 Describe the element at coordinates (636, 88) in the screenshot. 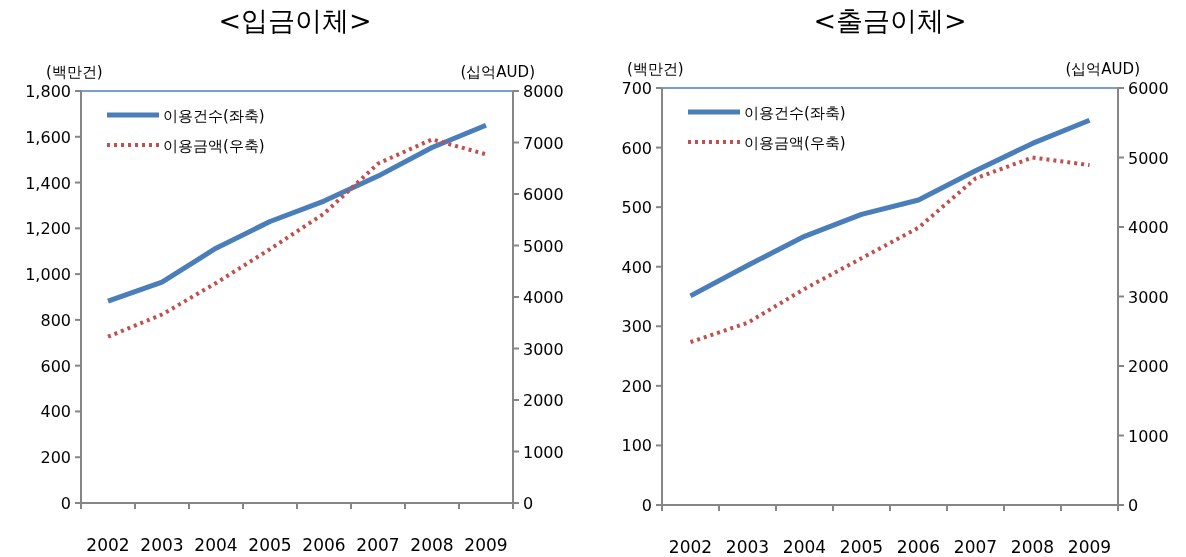

I see `y-tick-label: 700` at that location.